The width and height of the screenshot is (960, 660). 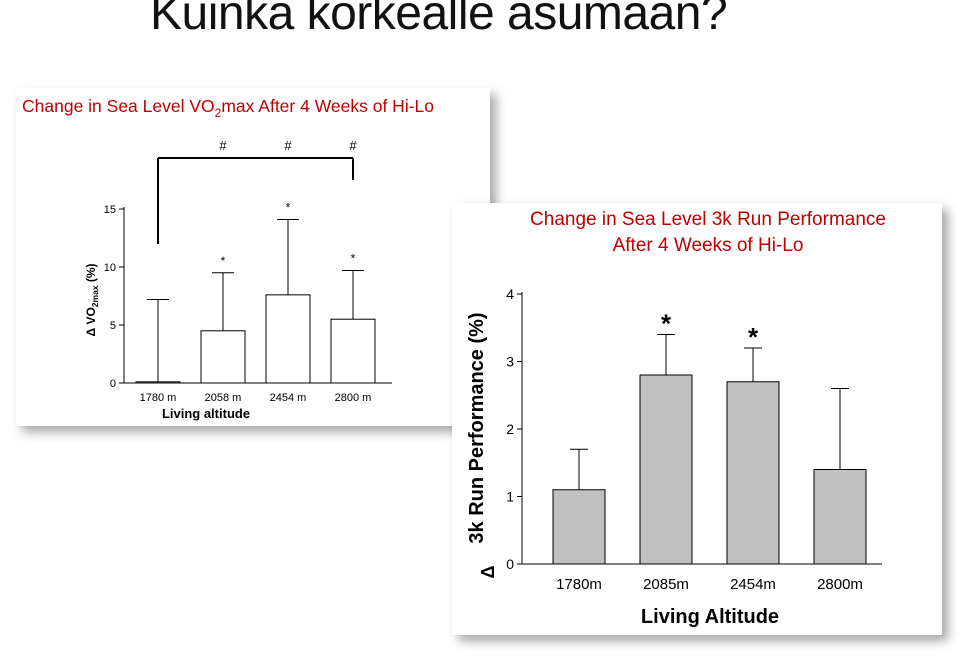 I want to click on run-category-label: 2800m, so click(x=840, y=584).